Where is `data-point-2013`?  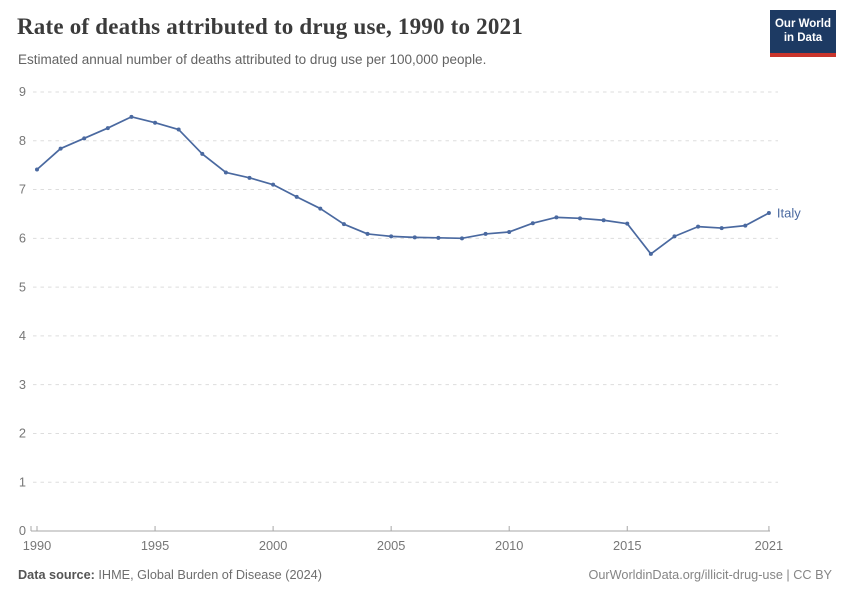
data-point-2013 is located at coordinates (580, 218).